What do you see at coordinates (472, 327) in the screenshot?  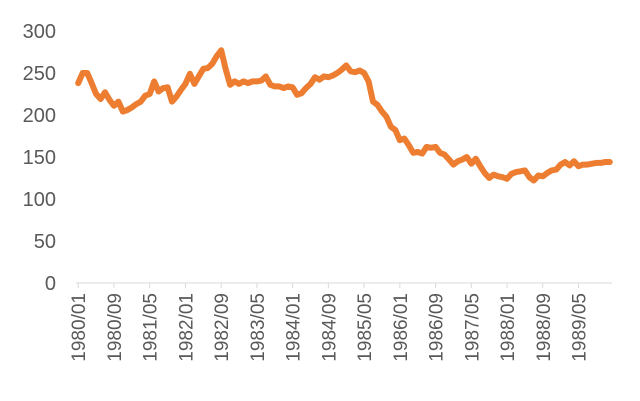 I see `x-tick-label: 1987/05` at bounding box center [472, 327].